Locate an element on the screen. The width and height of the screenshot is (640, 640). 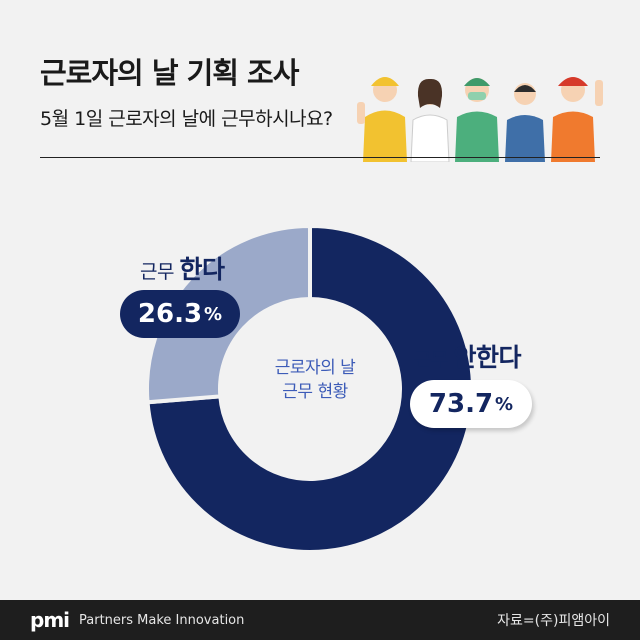
slice-label-no-work: 근무 안한다 is located at coordinates (468, 356).